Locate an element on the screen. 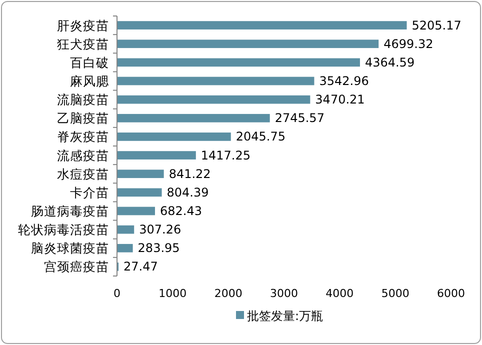  data-label: 4364.59 is located at coordinates (389, 62).